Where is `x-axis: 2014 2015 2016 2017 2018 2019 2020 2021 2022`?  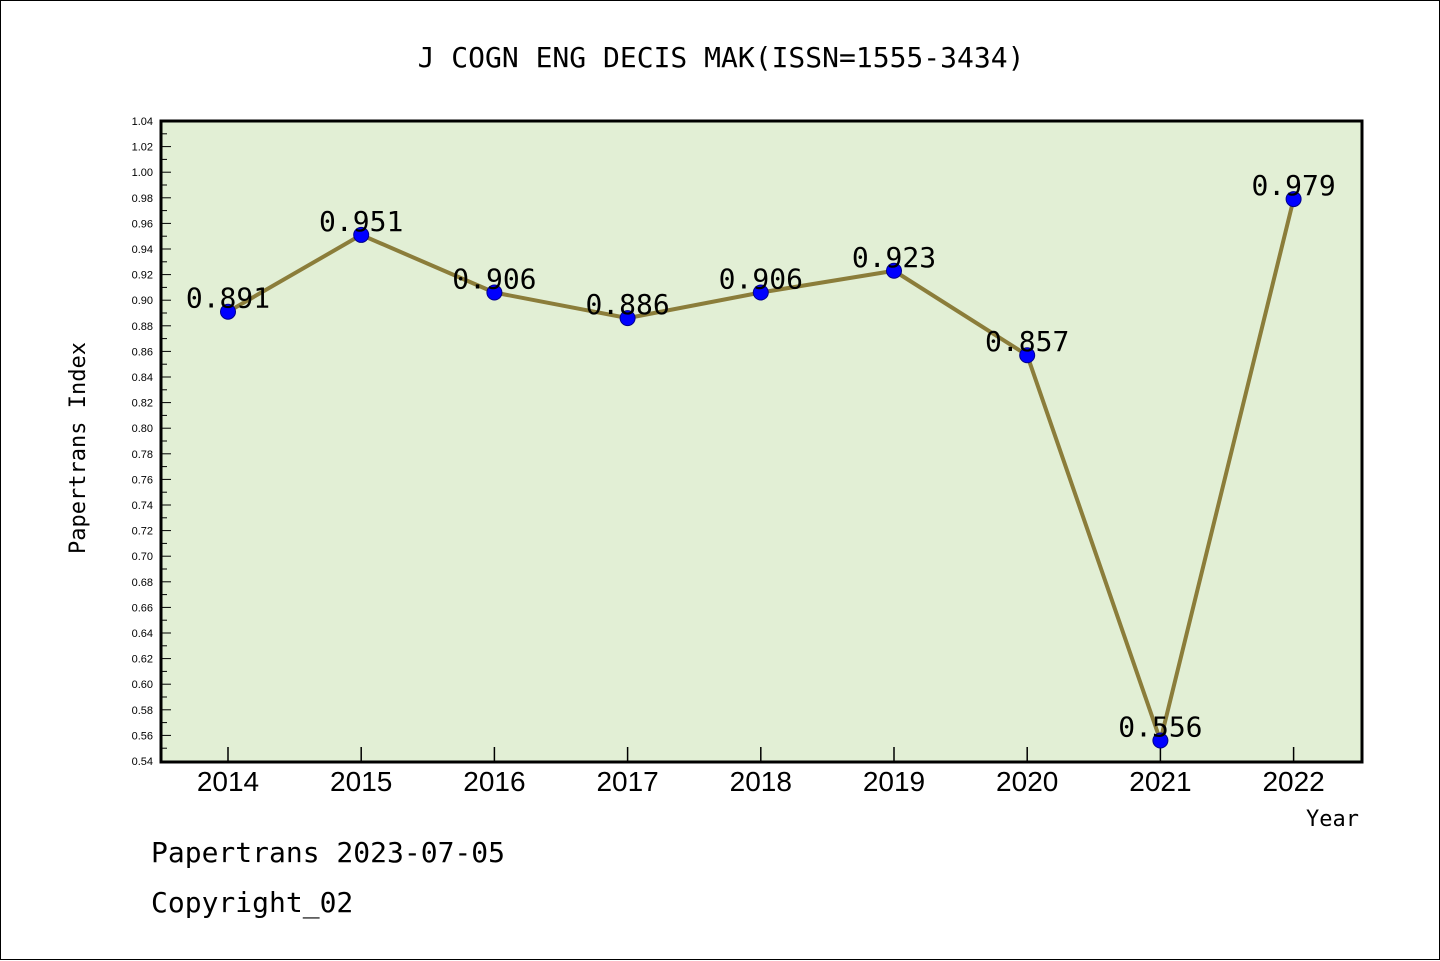
x-axis: 2014 2015 2016 2017 2018 2019 2020 2021 2022 is located at coordinates (761, 772).